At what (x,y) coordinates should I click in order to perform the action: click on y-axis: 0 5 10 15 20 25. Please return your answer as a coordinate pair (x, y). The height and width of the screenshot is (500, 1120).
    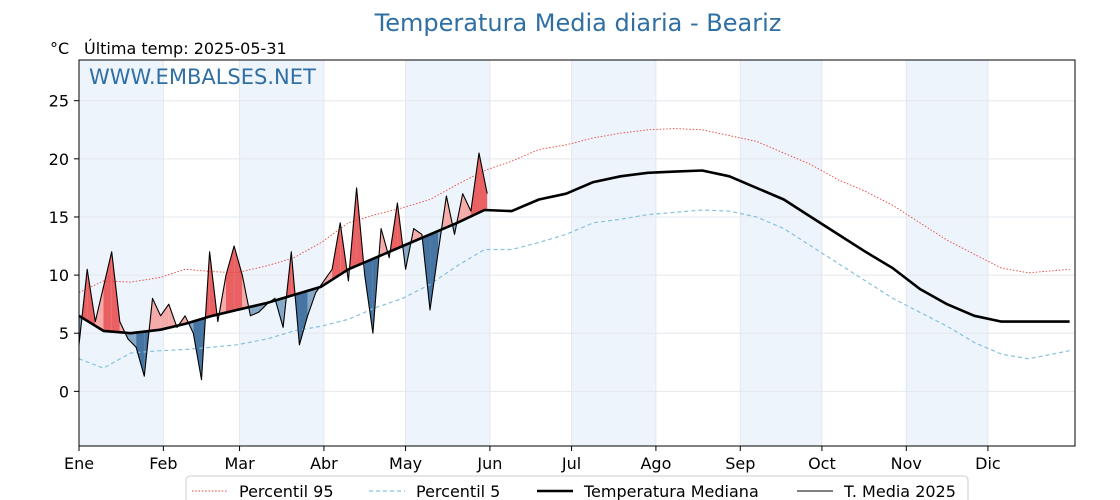
    Looking at the image, I should click on (64, 246).